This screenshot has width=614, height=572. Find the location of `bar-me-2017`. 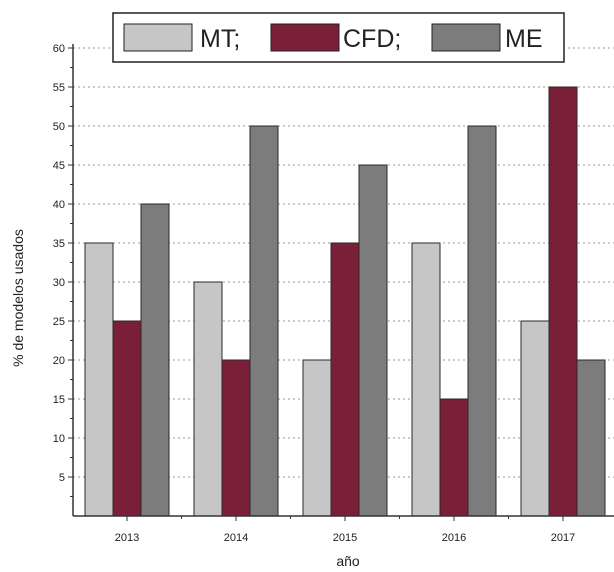

bar-me-2017 is located at coordinates (591, 438).